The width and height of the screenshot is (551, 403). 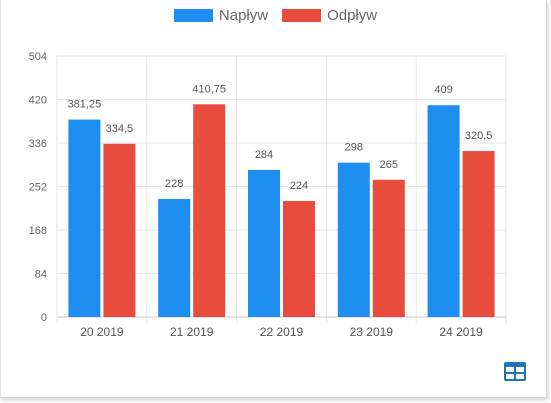 What do you see at coordinates (209, 89) in the screenshot?
I see `data-label: 410,75` at bounding box center [209, 89].